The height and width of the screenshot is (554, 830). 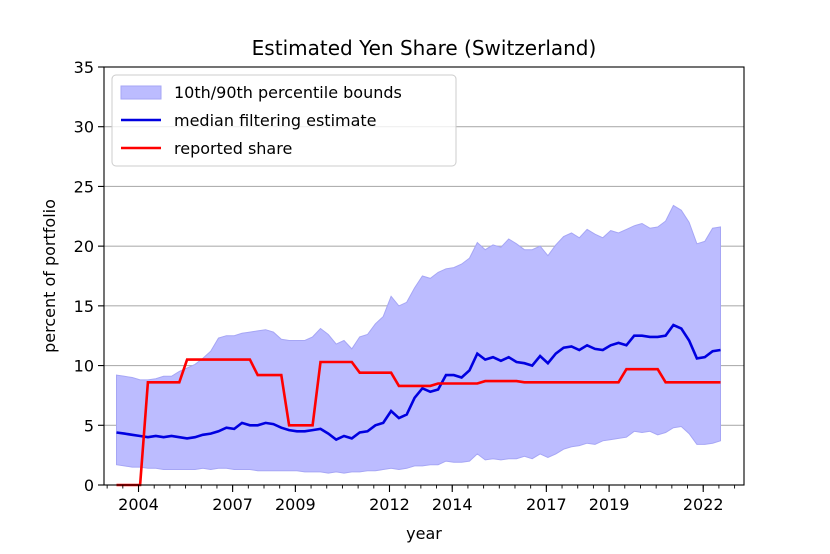 I want to click on y-tick-label: 20, so click(x=84, y=246).